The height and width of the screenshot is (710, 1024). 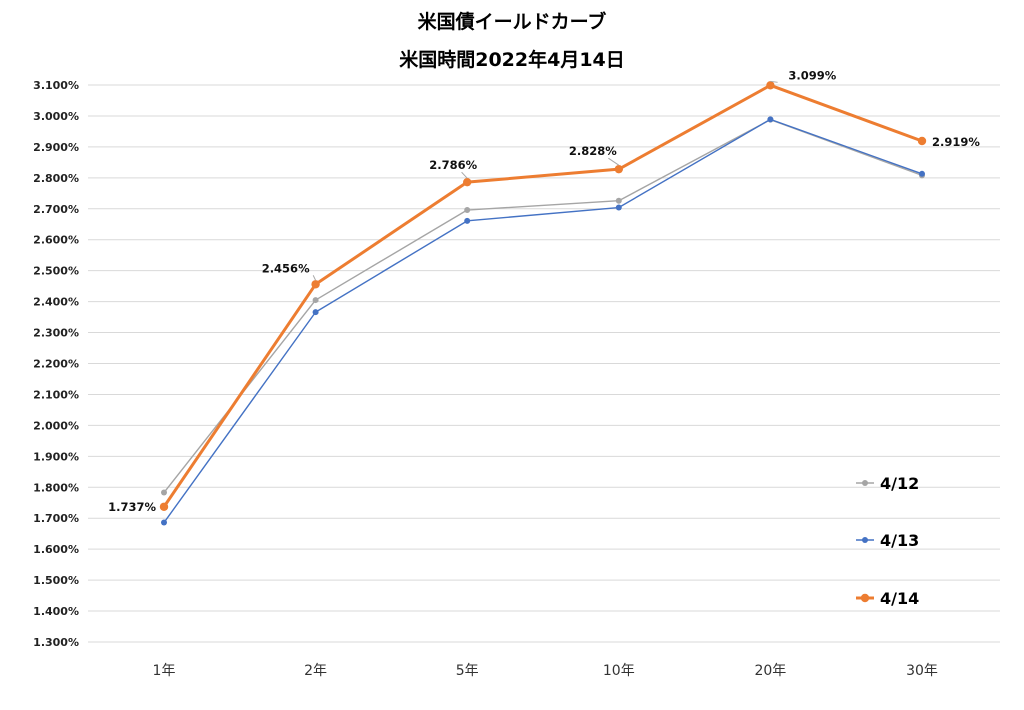 What do you see at coordinates (56, 85) in the screenshot?
I see `y-tick-label: 3.100%` at bounding box center [56, 85].